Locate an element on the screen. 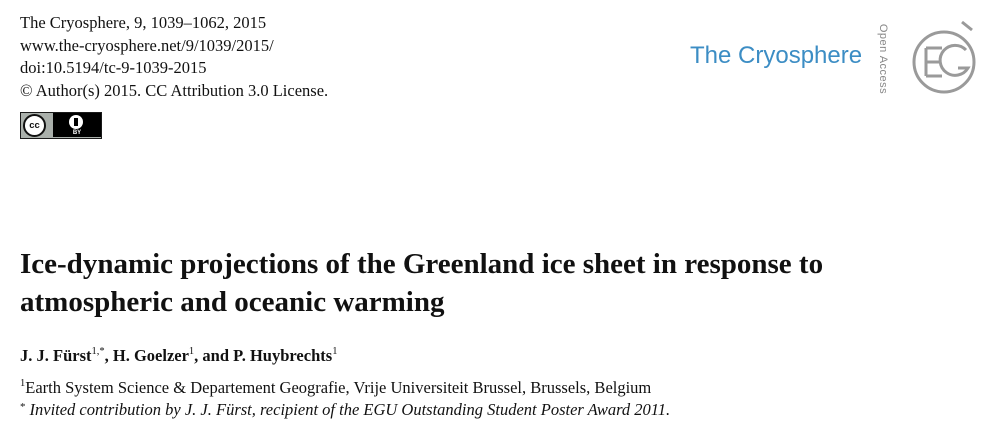 The image size is (1005, 433). open-access-label: Open Access is located at coordinates (883, 59).